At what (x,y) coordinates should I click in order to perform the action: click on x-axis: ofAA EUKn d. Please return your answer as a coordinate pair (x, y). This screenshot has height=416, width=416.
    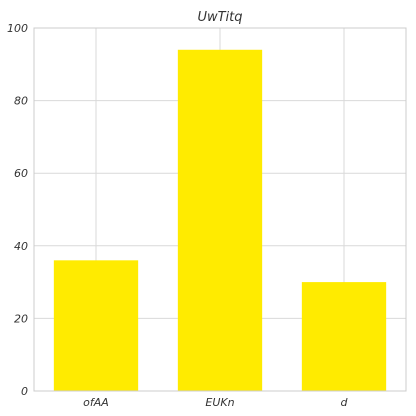
    Looking at the image, I should click on (215, 402).